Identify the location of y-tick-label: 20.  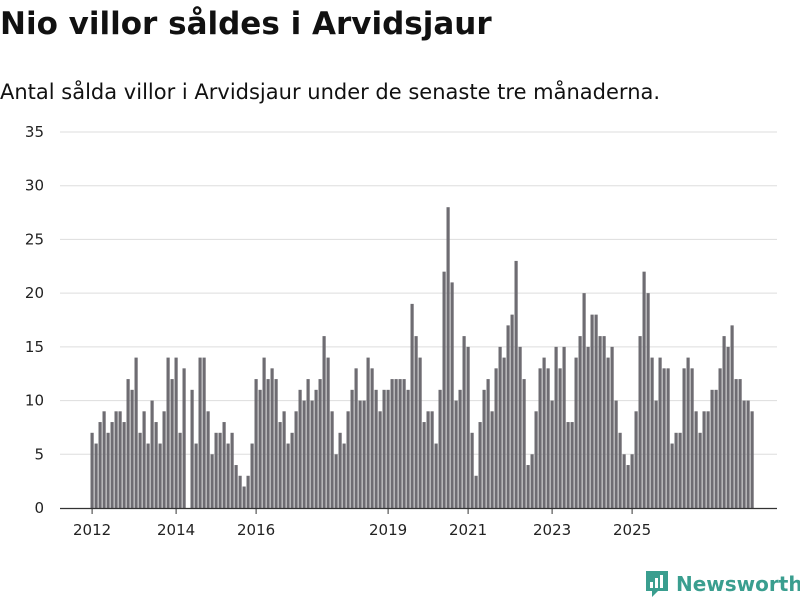
(34, 293).